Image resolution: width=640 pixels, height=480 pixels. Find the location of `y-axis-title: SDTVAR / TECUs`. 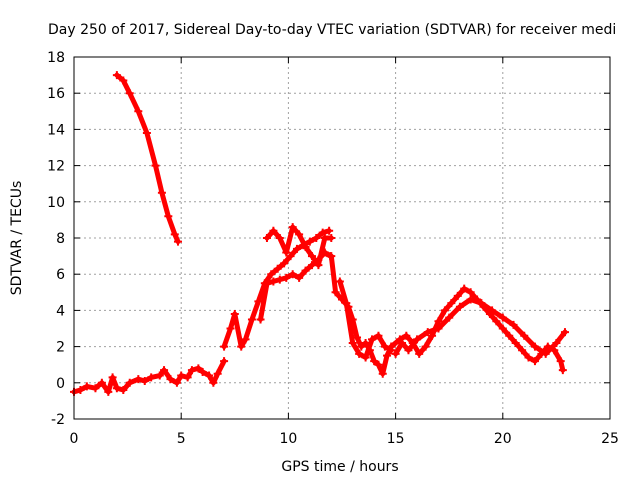

y-axis-title: SDTVAR / TECUs is located at coordinates (17, 238).